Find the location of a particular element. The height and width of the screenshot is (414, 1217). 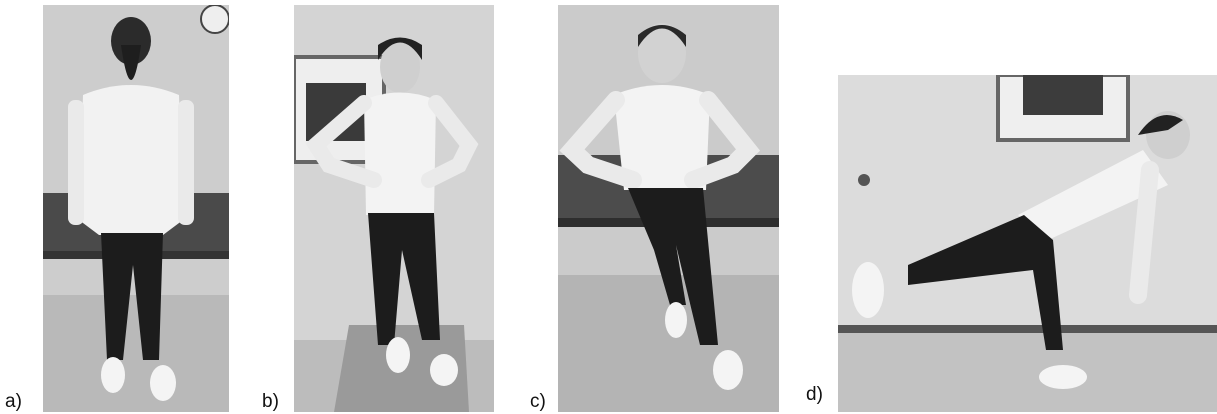

baseboard is located at coordinates (1027, 329).